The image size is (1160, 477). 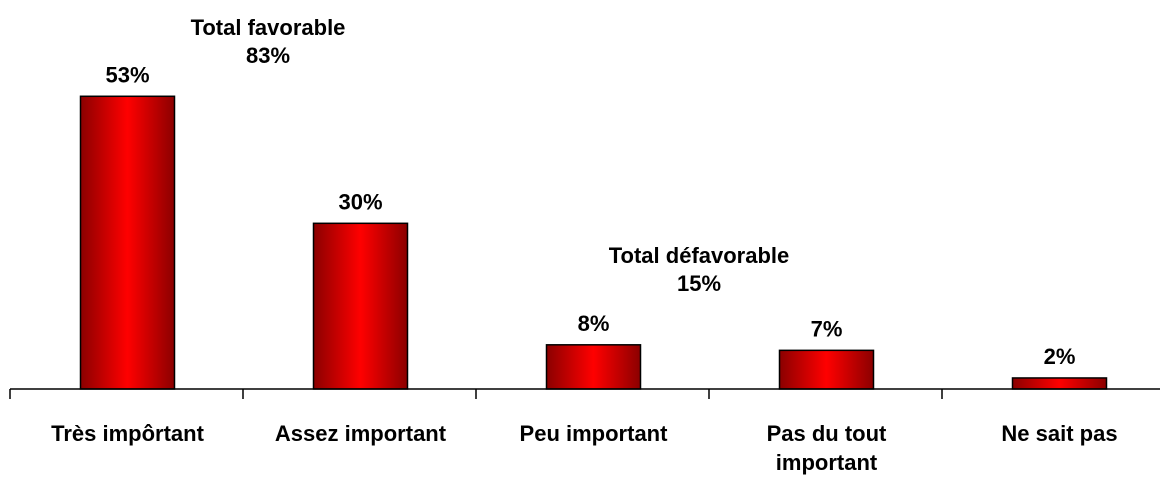 I want to click on value-label-4: 7%, so click(x=827, y=328).